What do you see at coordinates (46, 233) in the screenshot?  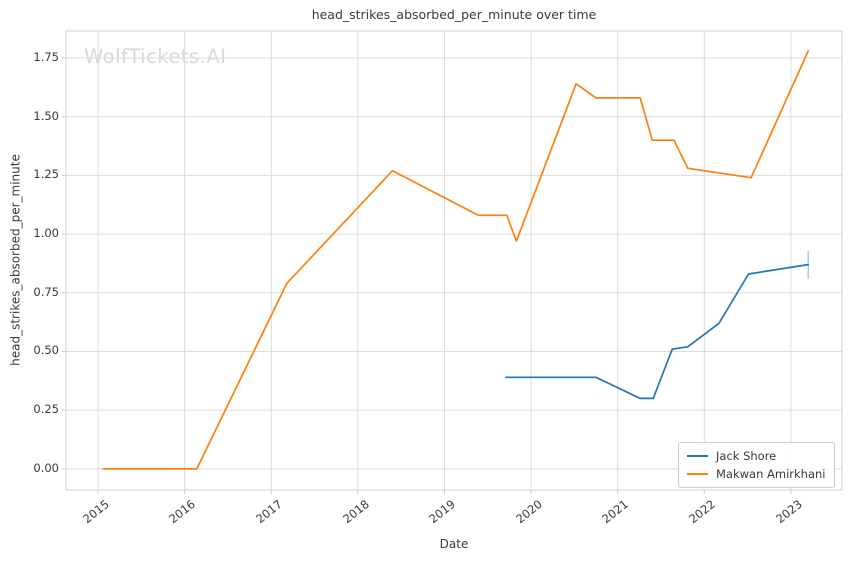 I see `y-tick-label: 1.00` at bounding box center [46, 233].